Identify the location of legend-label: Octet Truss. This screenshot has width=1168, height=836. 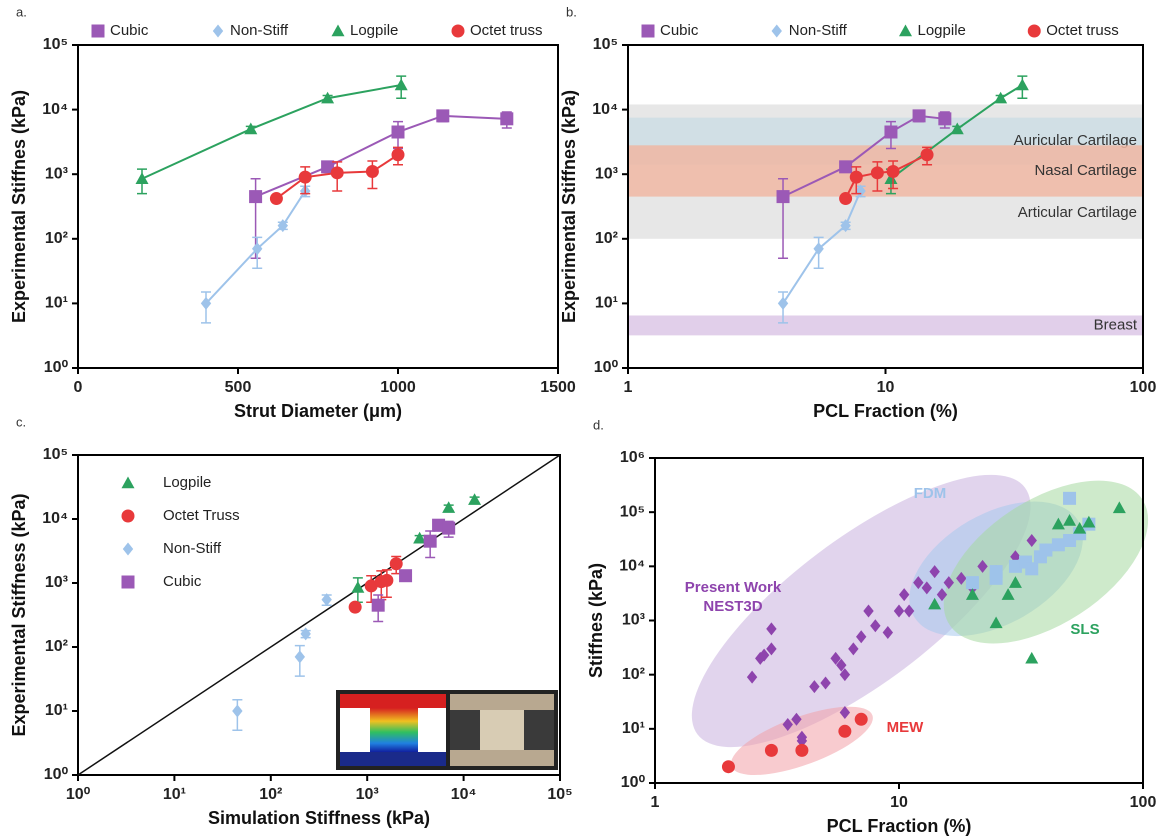
(201, 515).